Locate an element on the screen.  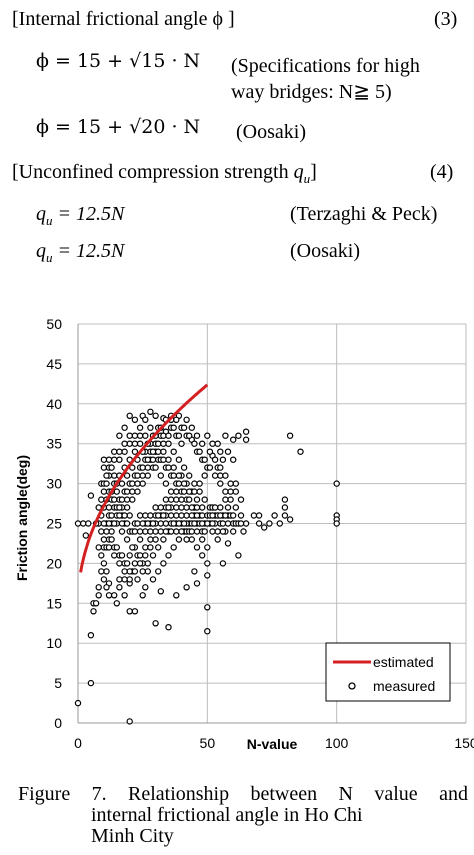
qu-equation-number: (4) is located at coordinates (442, 172).